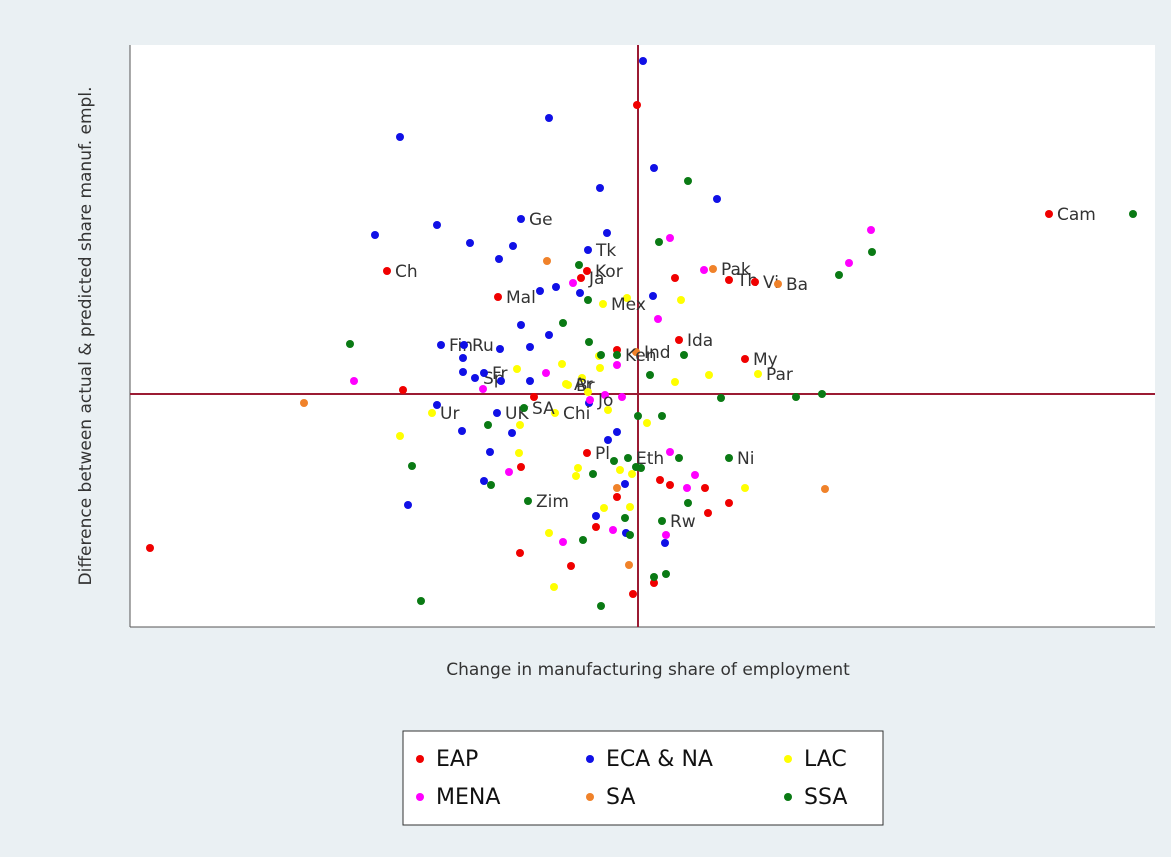 This screenshot has width=1171, height=857. Describe the element at coordinates (406, 272) in the screenshot. I see `point-label: Ch` at that location.